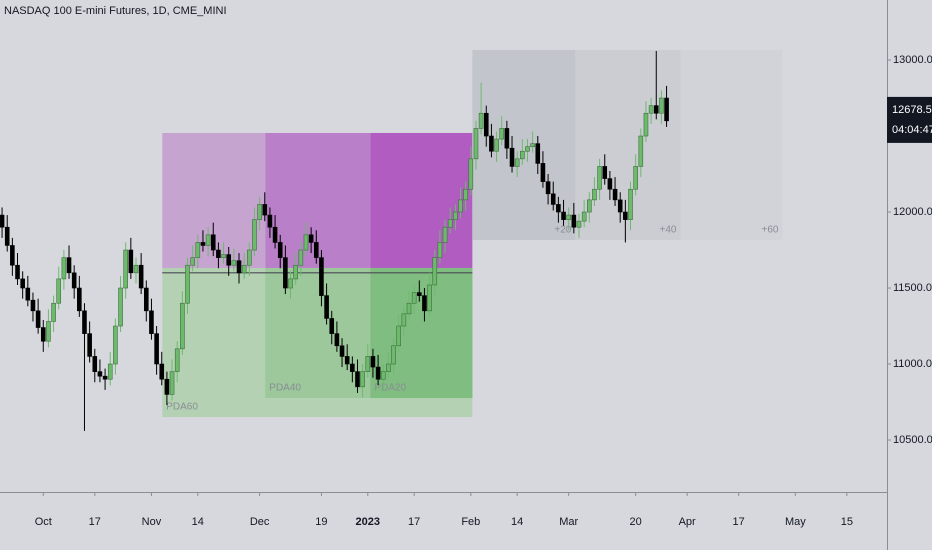 Image resolution: width=932 pixels, height=550 pixels. I want to click on x-tick-label: 15, so click(847, 522).